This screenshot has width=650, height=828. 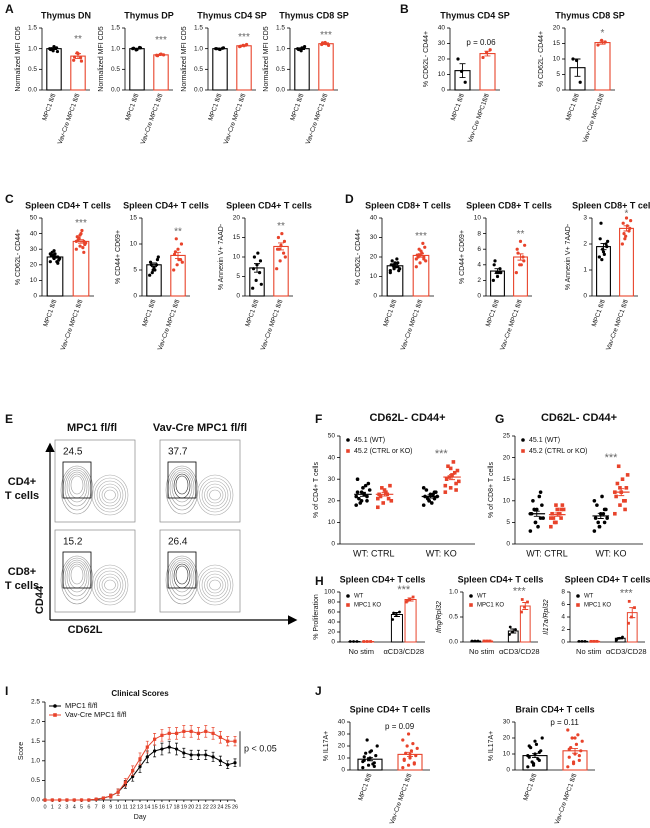 What do you see at coordinates (260, 748) in the screenshot?
I see `annotation: p < 0.05` at bounding box center [260, 748].